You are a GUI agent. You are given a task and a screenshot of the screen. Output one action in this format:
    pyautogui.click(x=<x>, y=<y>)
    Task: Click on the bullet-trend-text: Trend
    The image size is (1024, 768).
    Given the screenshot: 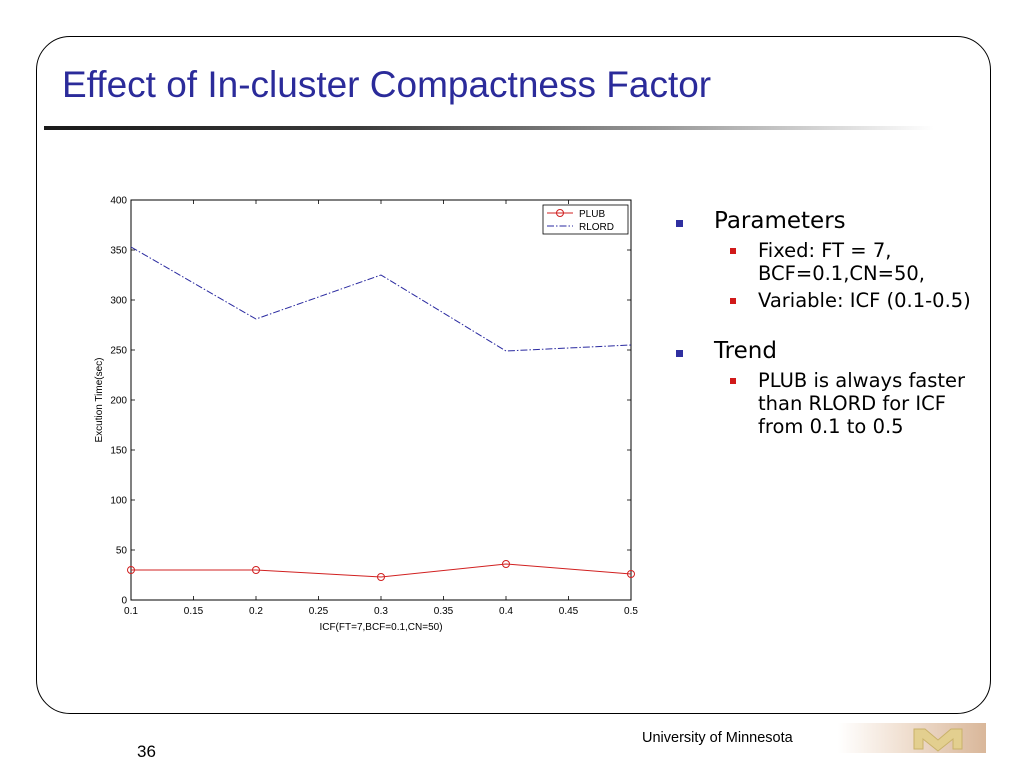 What is the action you would take?
    pyautogui.click(x=745, y=351)
    